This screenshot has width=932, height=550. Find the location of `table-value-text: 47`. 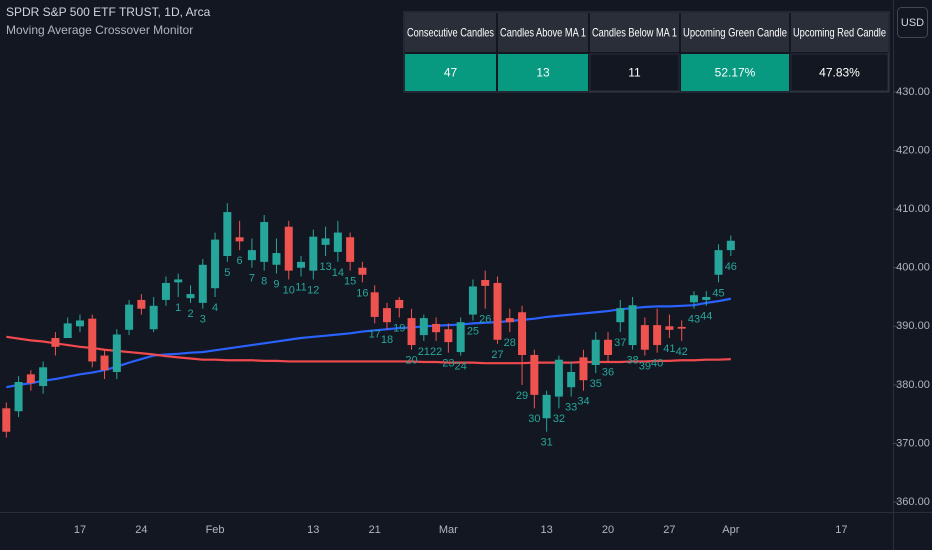

table-value-text: 47 is located at coordinates (451, 73).